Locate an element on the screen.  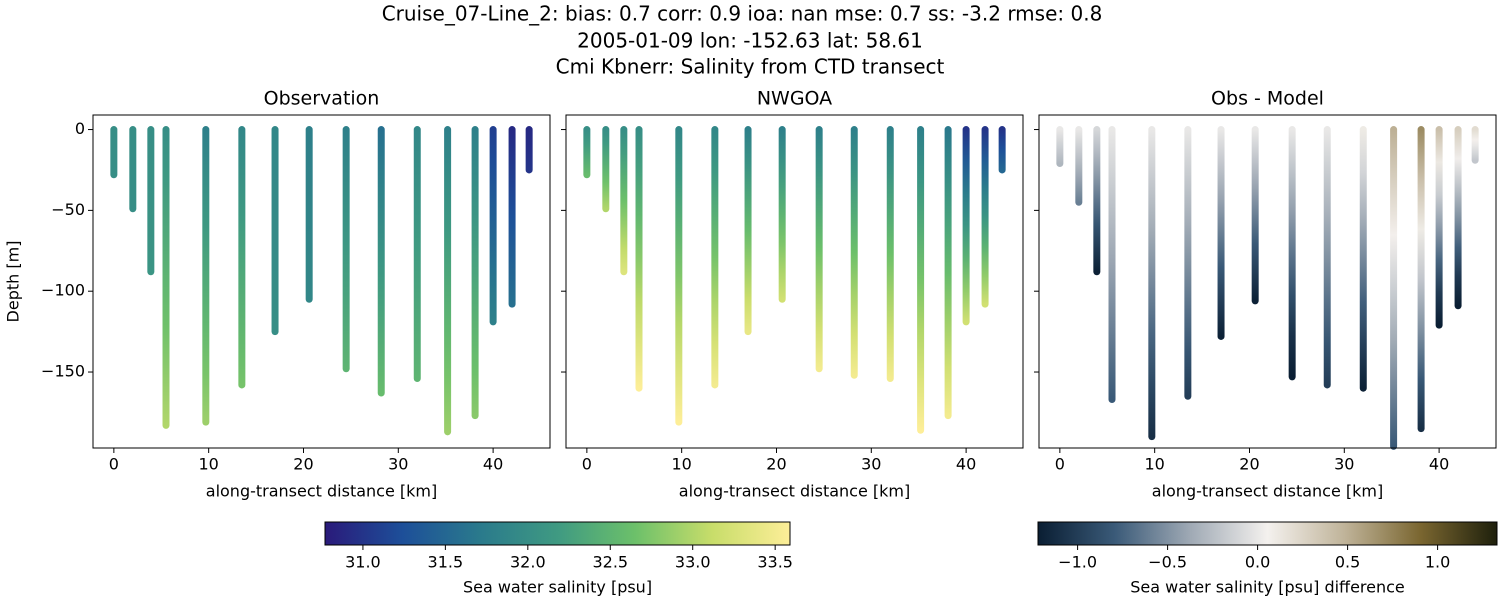
colorbar-tick-label: 0.0 is located at coordinates (1257, 562).